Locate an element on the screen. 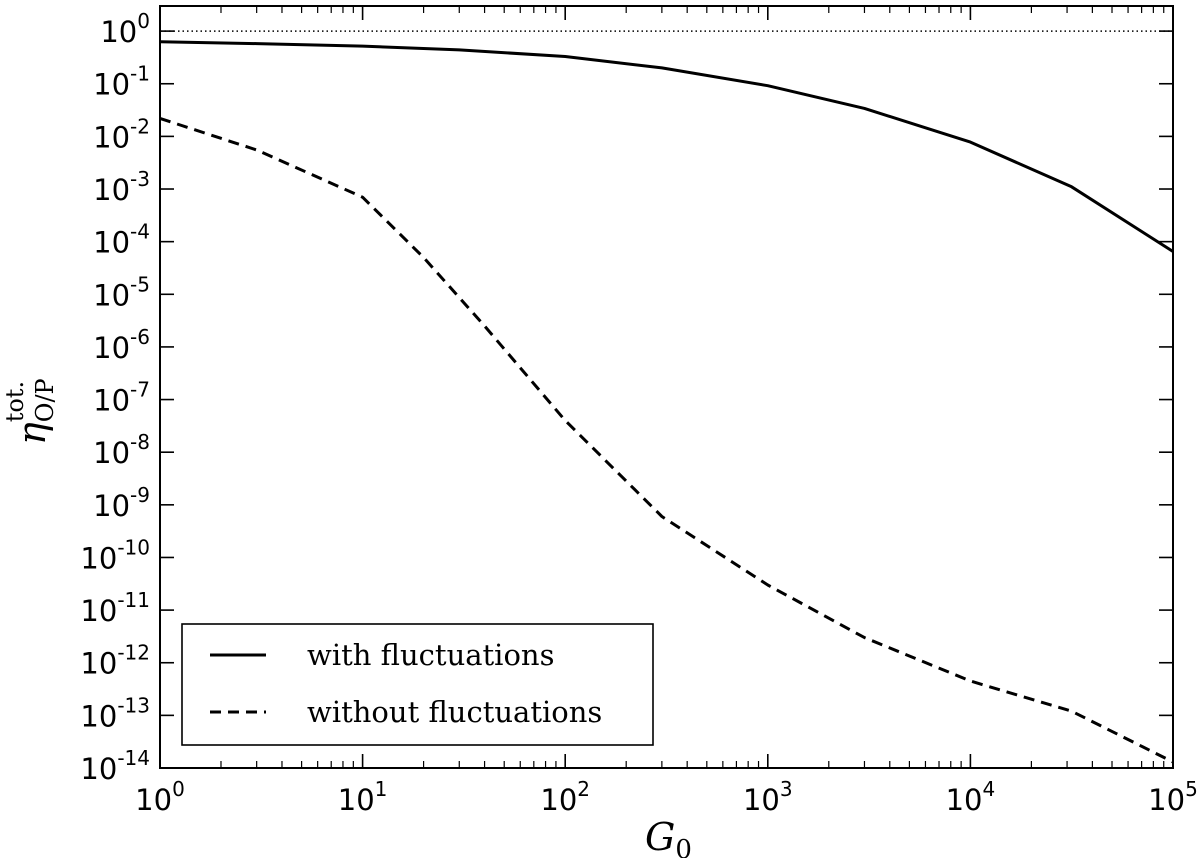 The height and width of the screenshot is (858, 1200). y-tick-label: 10⁻⁸ is located at coordinates (121, 450).